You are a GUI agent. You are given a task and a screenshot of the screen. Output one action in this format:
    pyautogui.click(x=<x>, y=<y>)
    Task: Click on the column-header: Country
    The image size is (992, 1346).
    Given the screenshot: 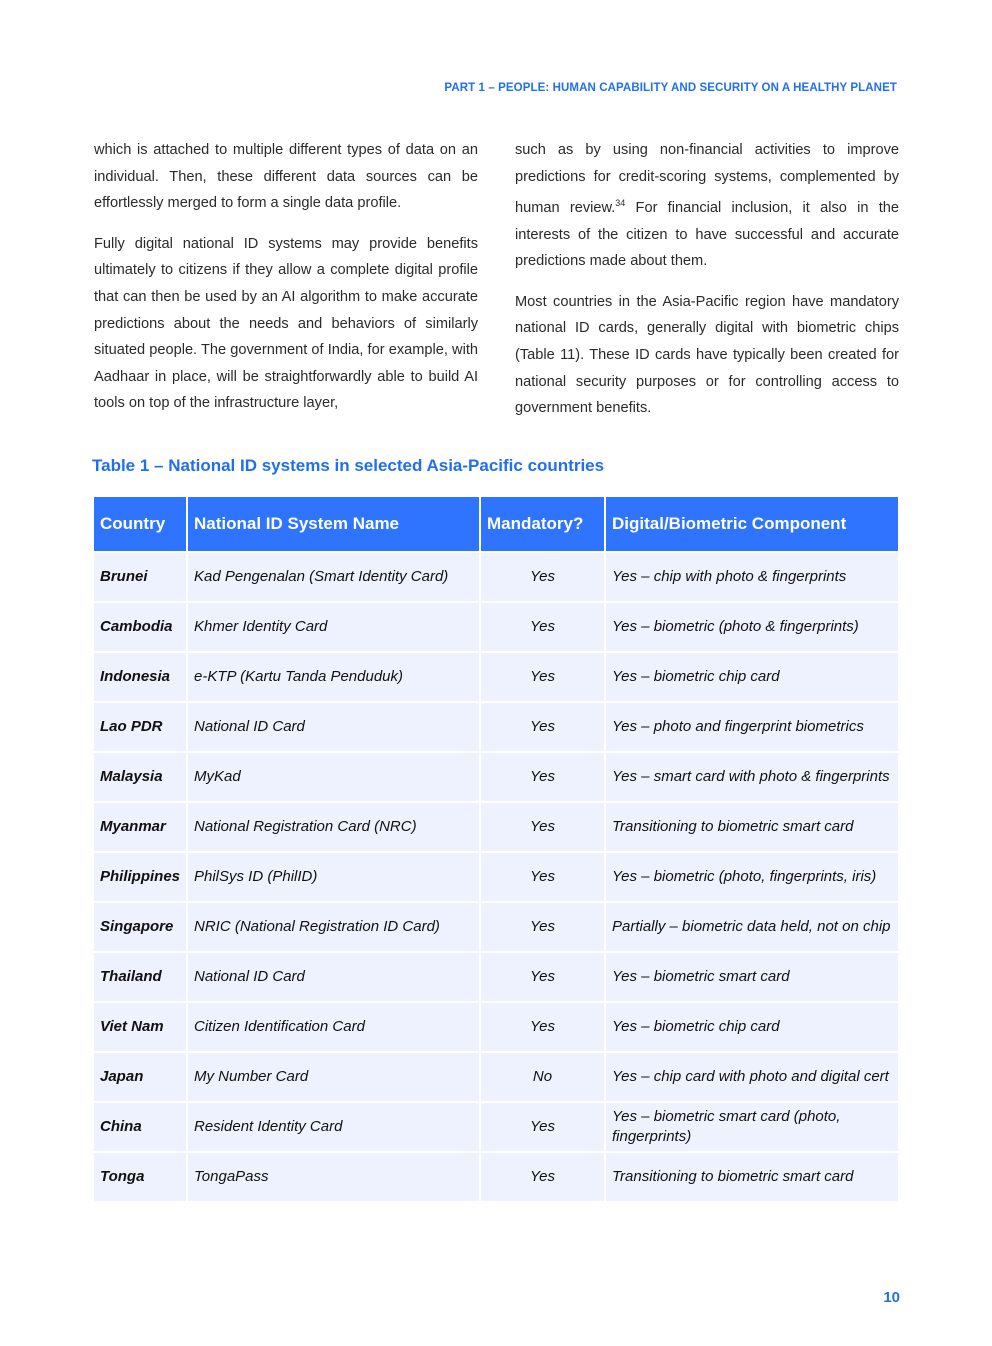 What is the action you would take?
    pyautogui.click(x=141, y=525)
    